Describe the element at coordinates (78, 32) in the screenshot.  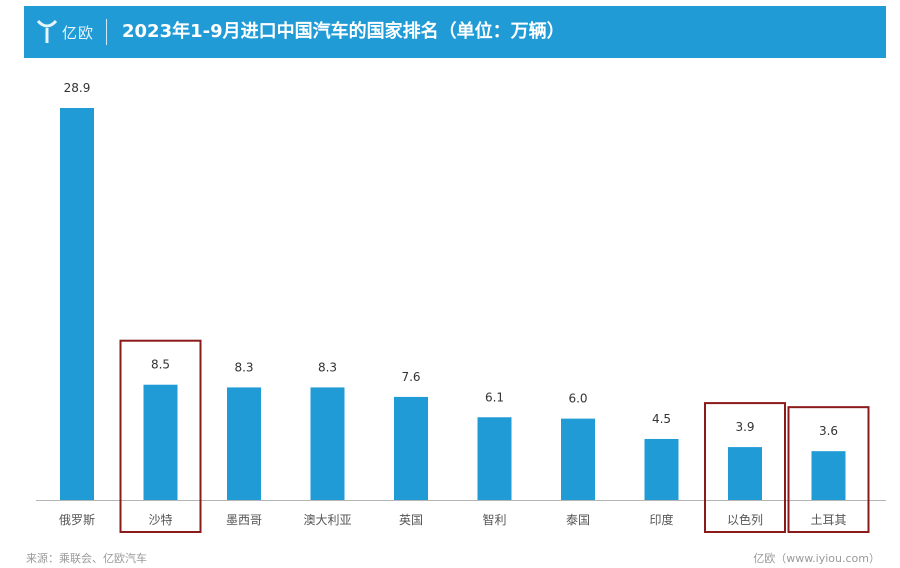
I see `logo-text: 亿欧` at that location.